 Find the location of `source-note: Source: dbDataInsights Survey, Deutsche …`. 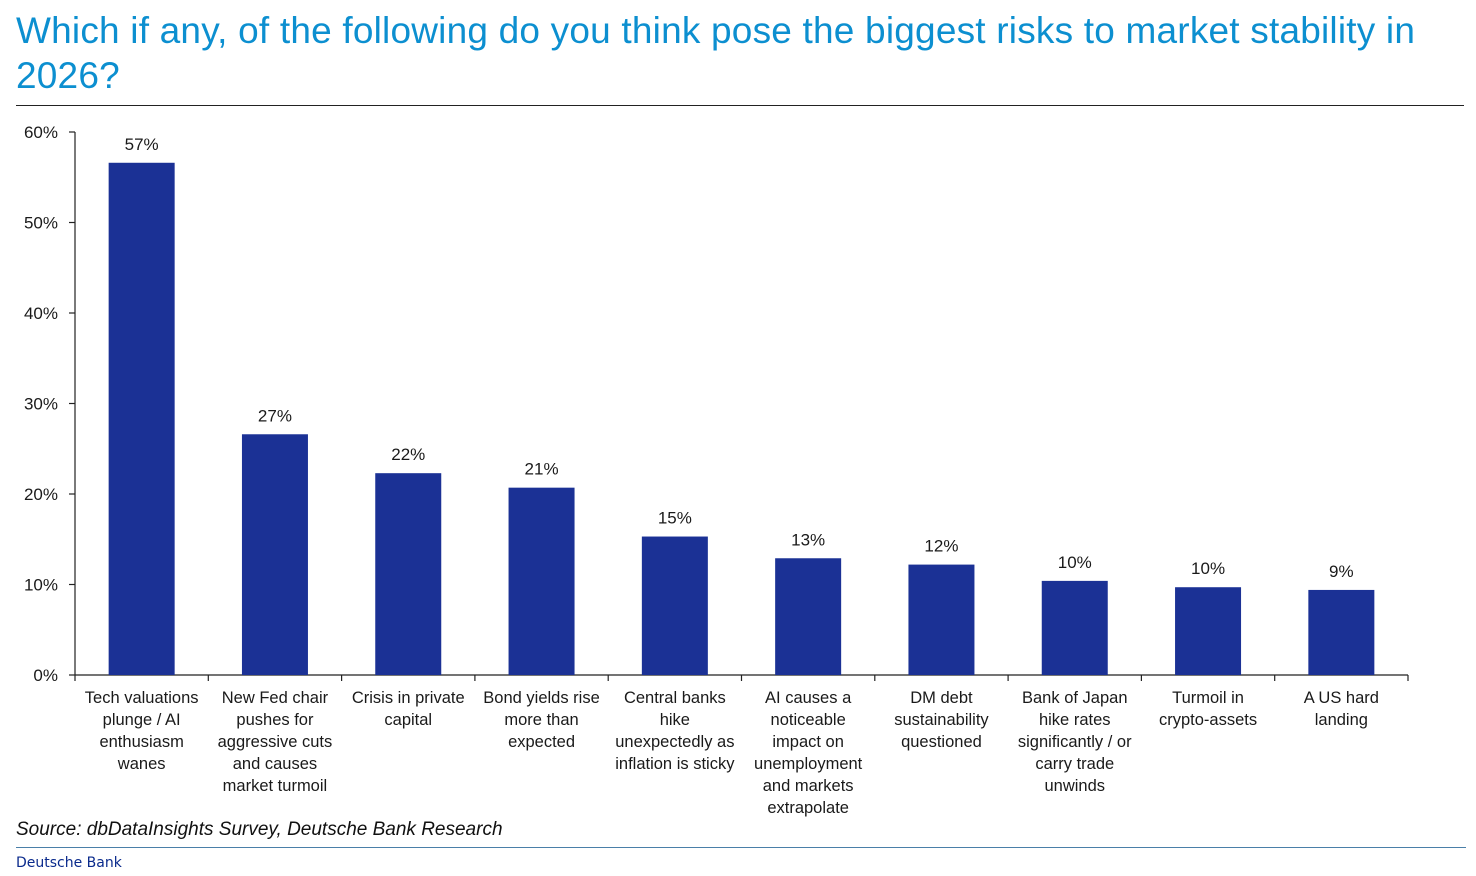

source-note: Source: dbDataInsights Survey, Deutsche … is located at coordinates (259, 829).